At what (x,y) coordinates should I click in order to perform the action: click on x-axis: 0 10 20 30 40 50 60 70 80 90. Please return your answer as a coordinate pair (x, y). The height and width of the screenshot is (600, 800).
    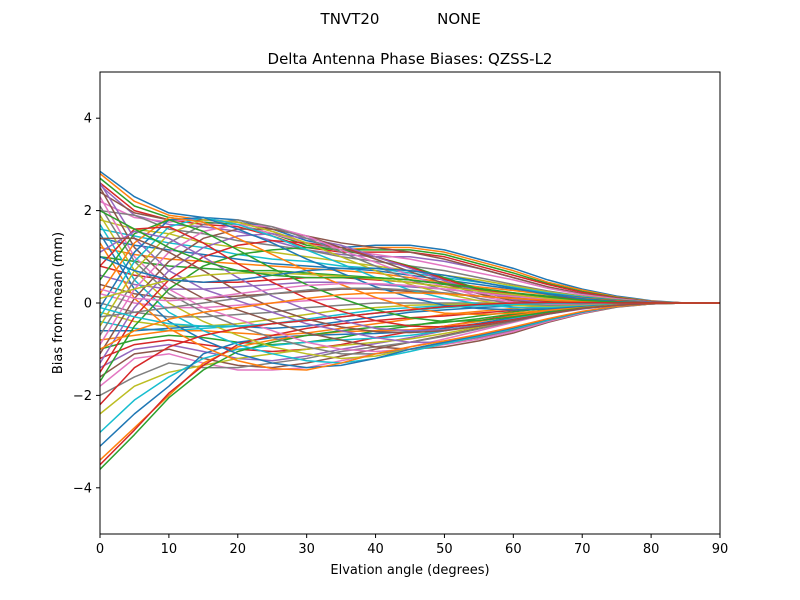
    Looking at the image, I should click on (412, 545).